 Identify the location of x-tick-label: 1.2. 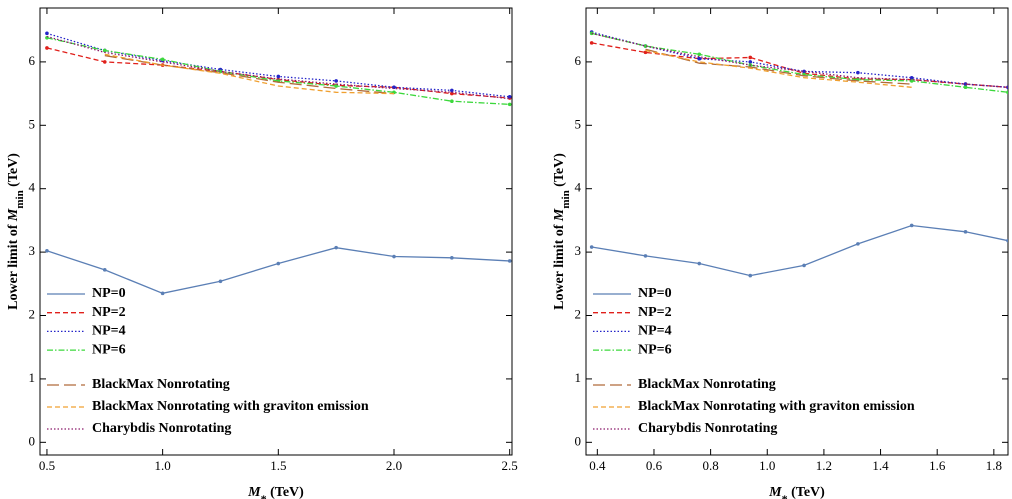
(824, 465).